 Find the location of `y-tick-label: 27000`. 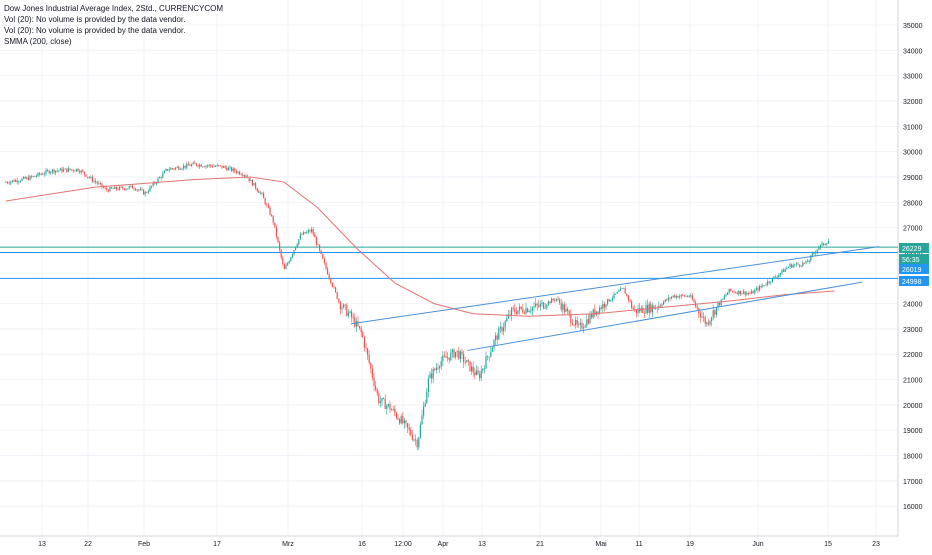

y-tick-label: 27000 is located at coordinates (913, 229).